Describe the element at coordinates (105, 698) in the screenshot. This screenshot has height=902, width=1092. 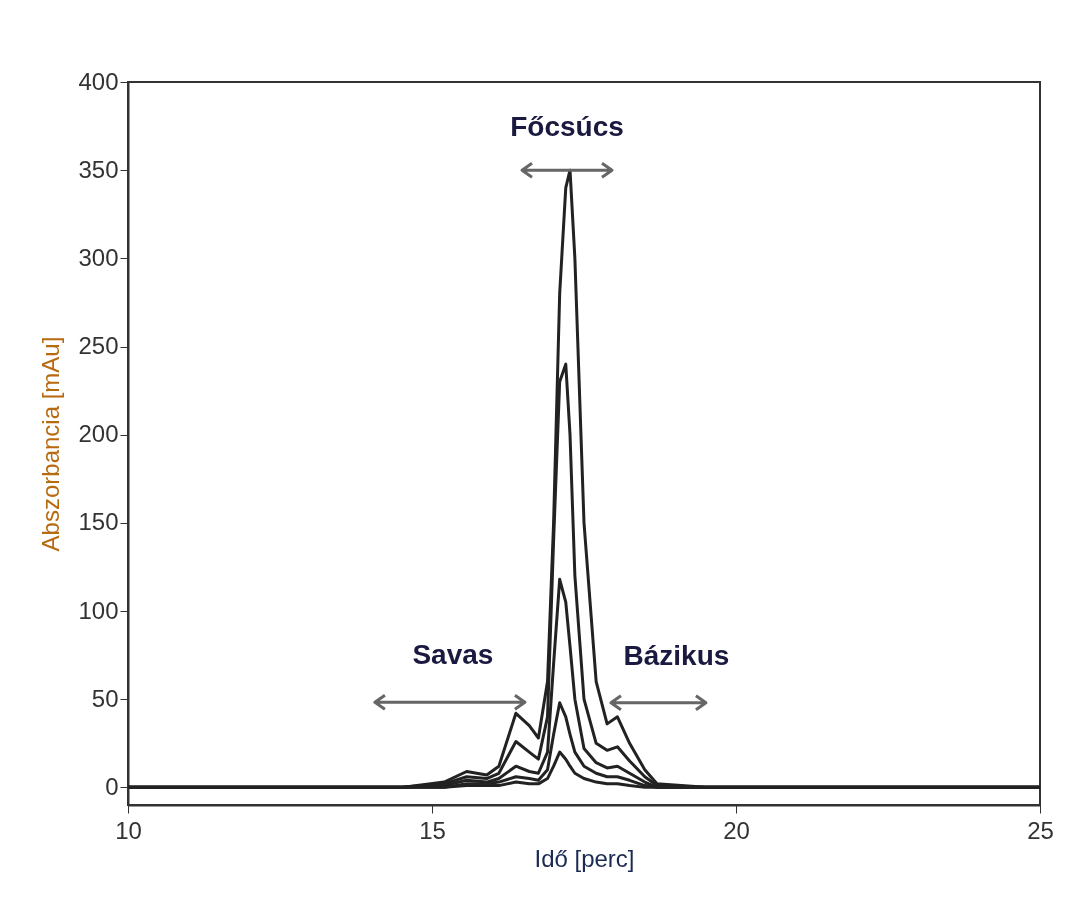
I see `y-tick-label: 50` at that location.